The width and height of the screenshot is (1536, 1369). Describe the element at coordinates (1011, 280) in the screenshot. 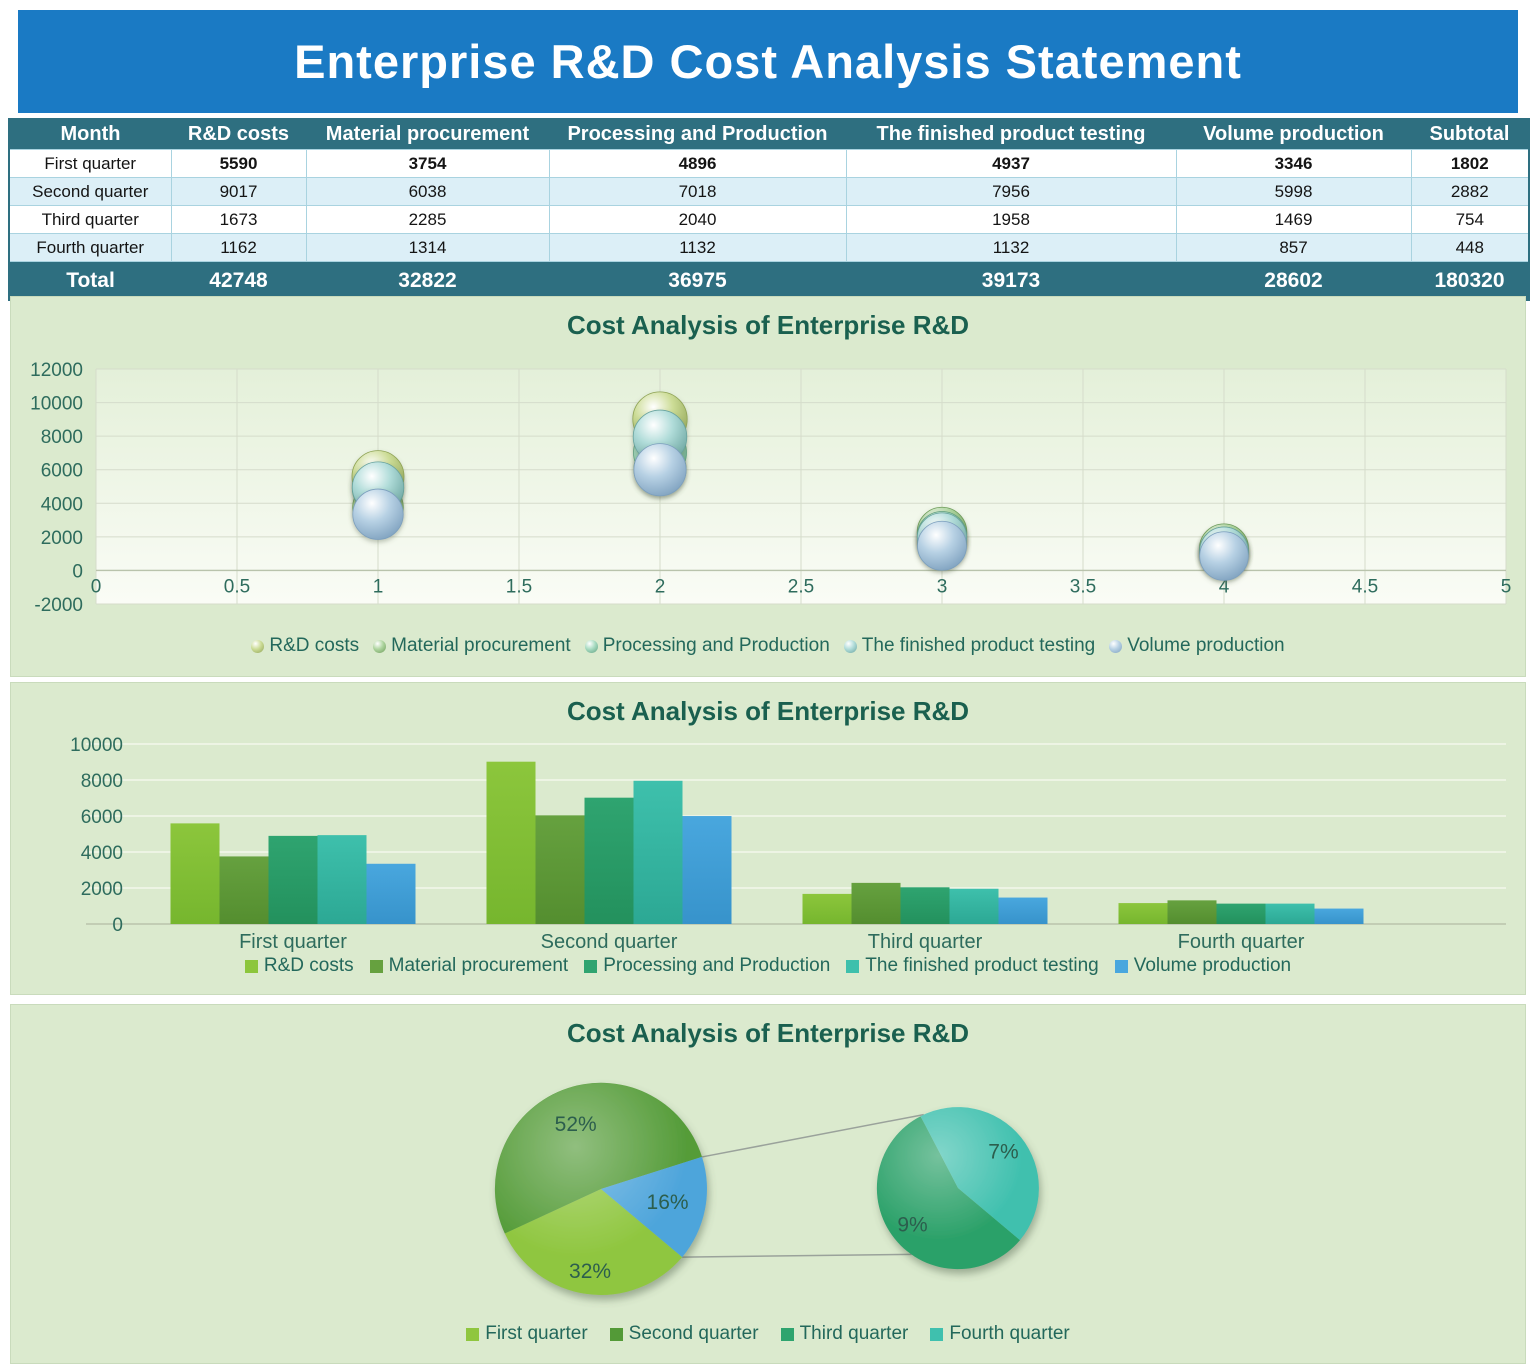

I see `total-cell: 39173` at that location.